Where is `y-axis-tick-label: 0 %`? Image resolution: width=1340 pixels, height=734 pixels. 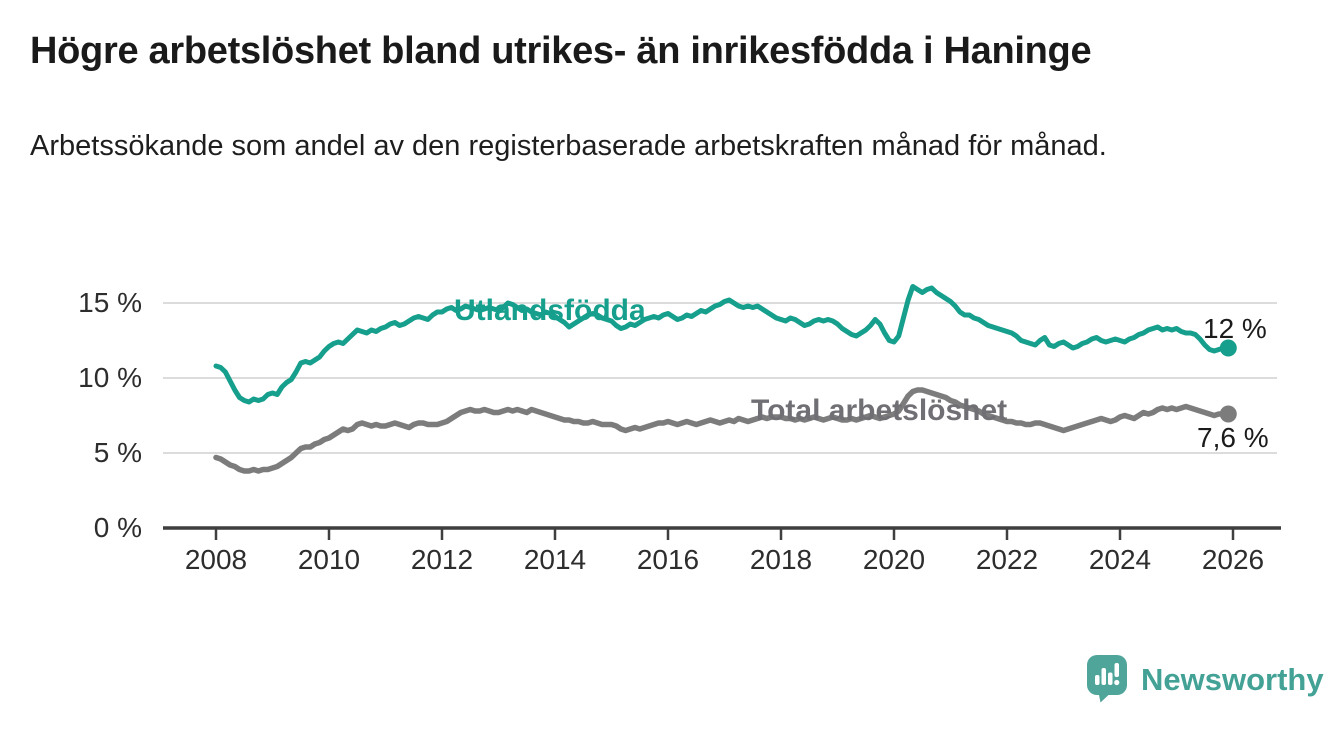
y-axis-tick-label: 0 % is located at coordinates (117, 527).